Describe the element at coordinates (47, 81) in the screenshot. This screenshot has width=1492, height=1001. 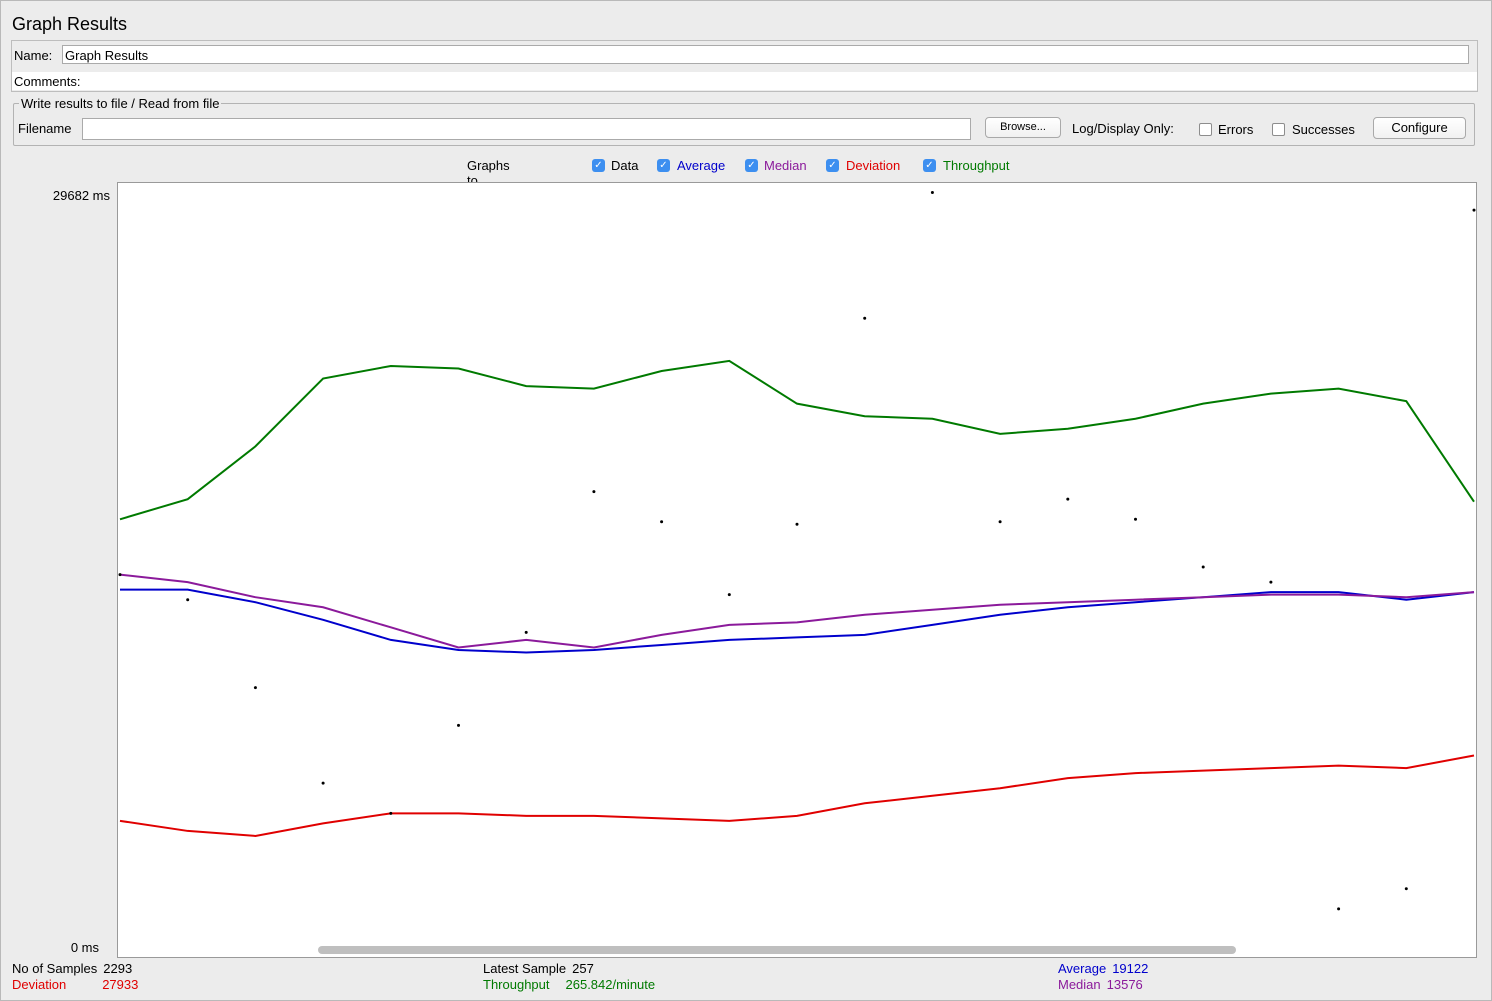
I see `comments-label: Comments:` at that location.